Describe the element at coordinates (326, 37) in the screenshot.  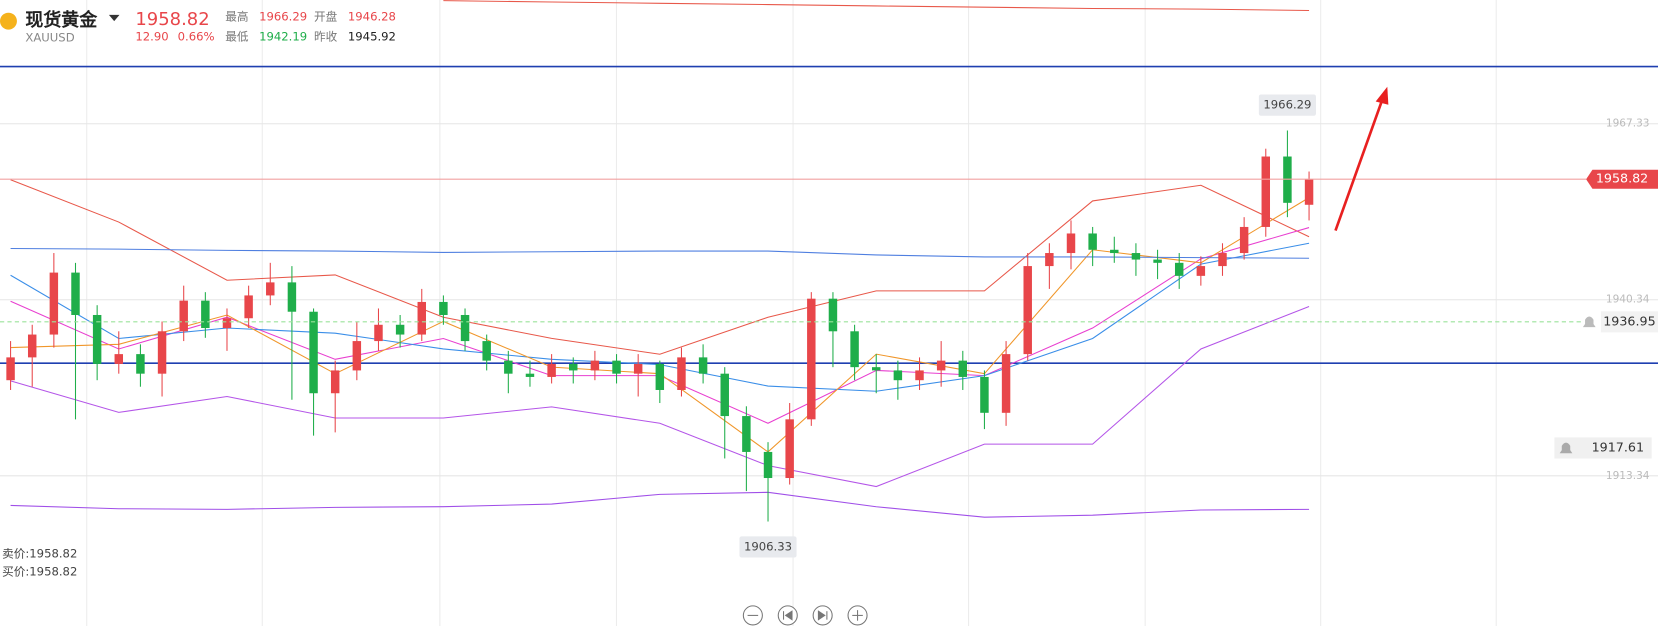
I see `prev-close-label: 昨收` at that location.